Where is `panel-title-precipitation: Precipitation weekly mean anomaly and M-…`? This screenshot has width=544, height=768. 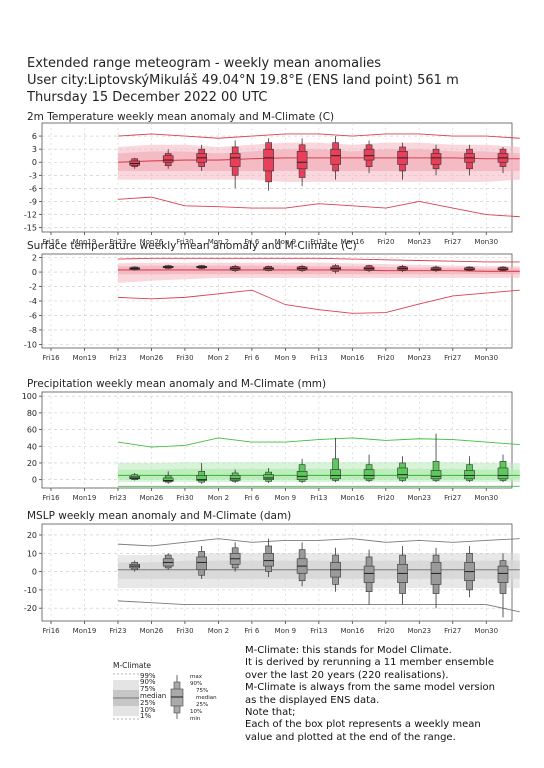
panel-title-precipitation: Precipitation weekly mean anomaly and M-… is located at coordinates (177, 384).